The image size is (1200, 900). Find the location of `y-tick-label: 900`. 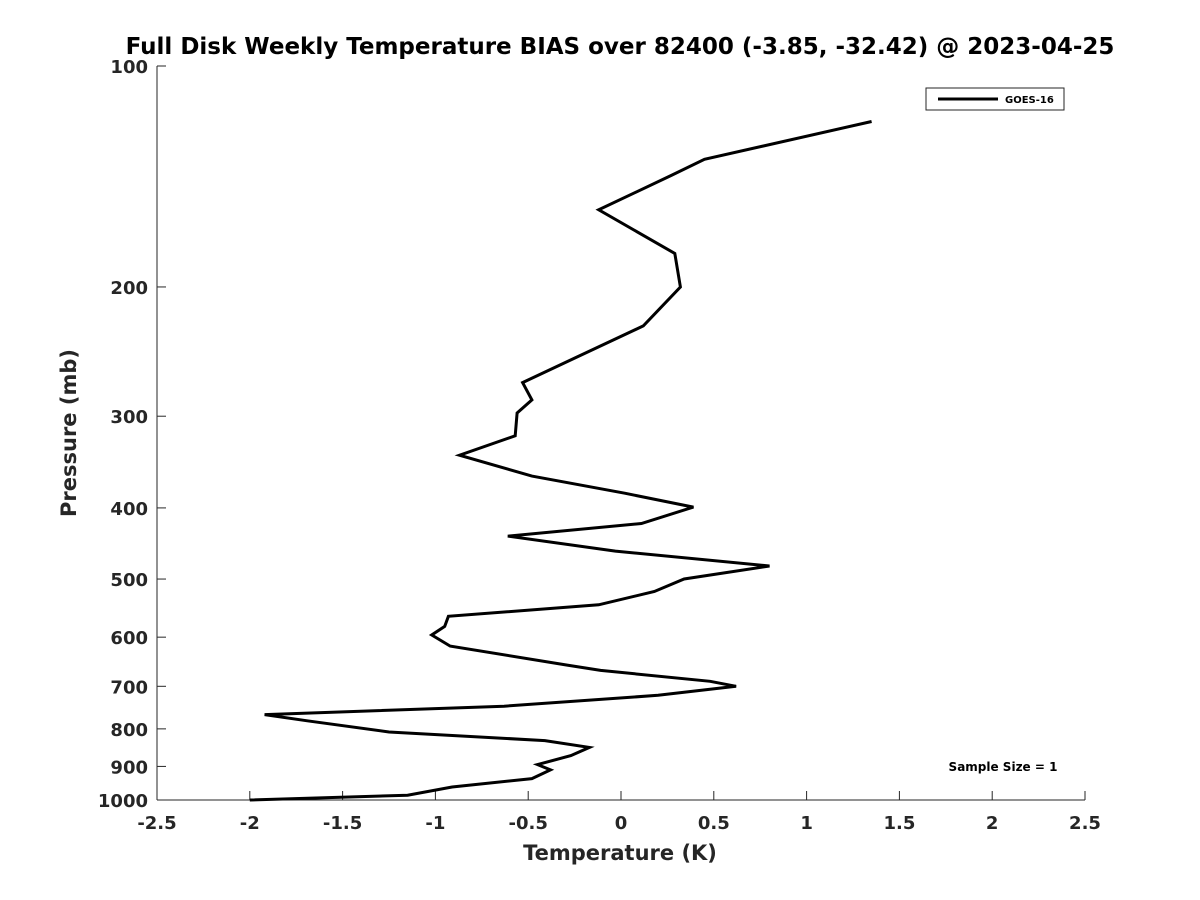

y-tick-label: 900 is located at coordinates (129, 767).